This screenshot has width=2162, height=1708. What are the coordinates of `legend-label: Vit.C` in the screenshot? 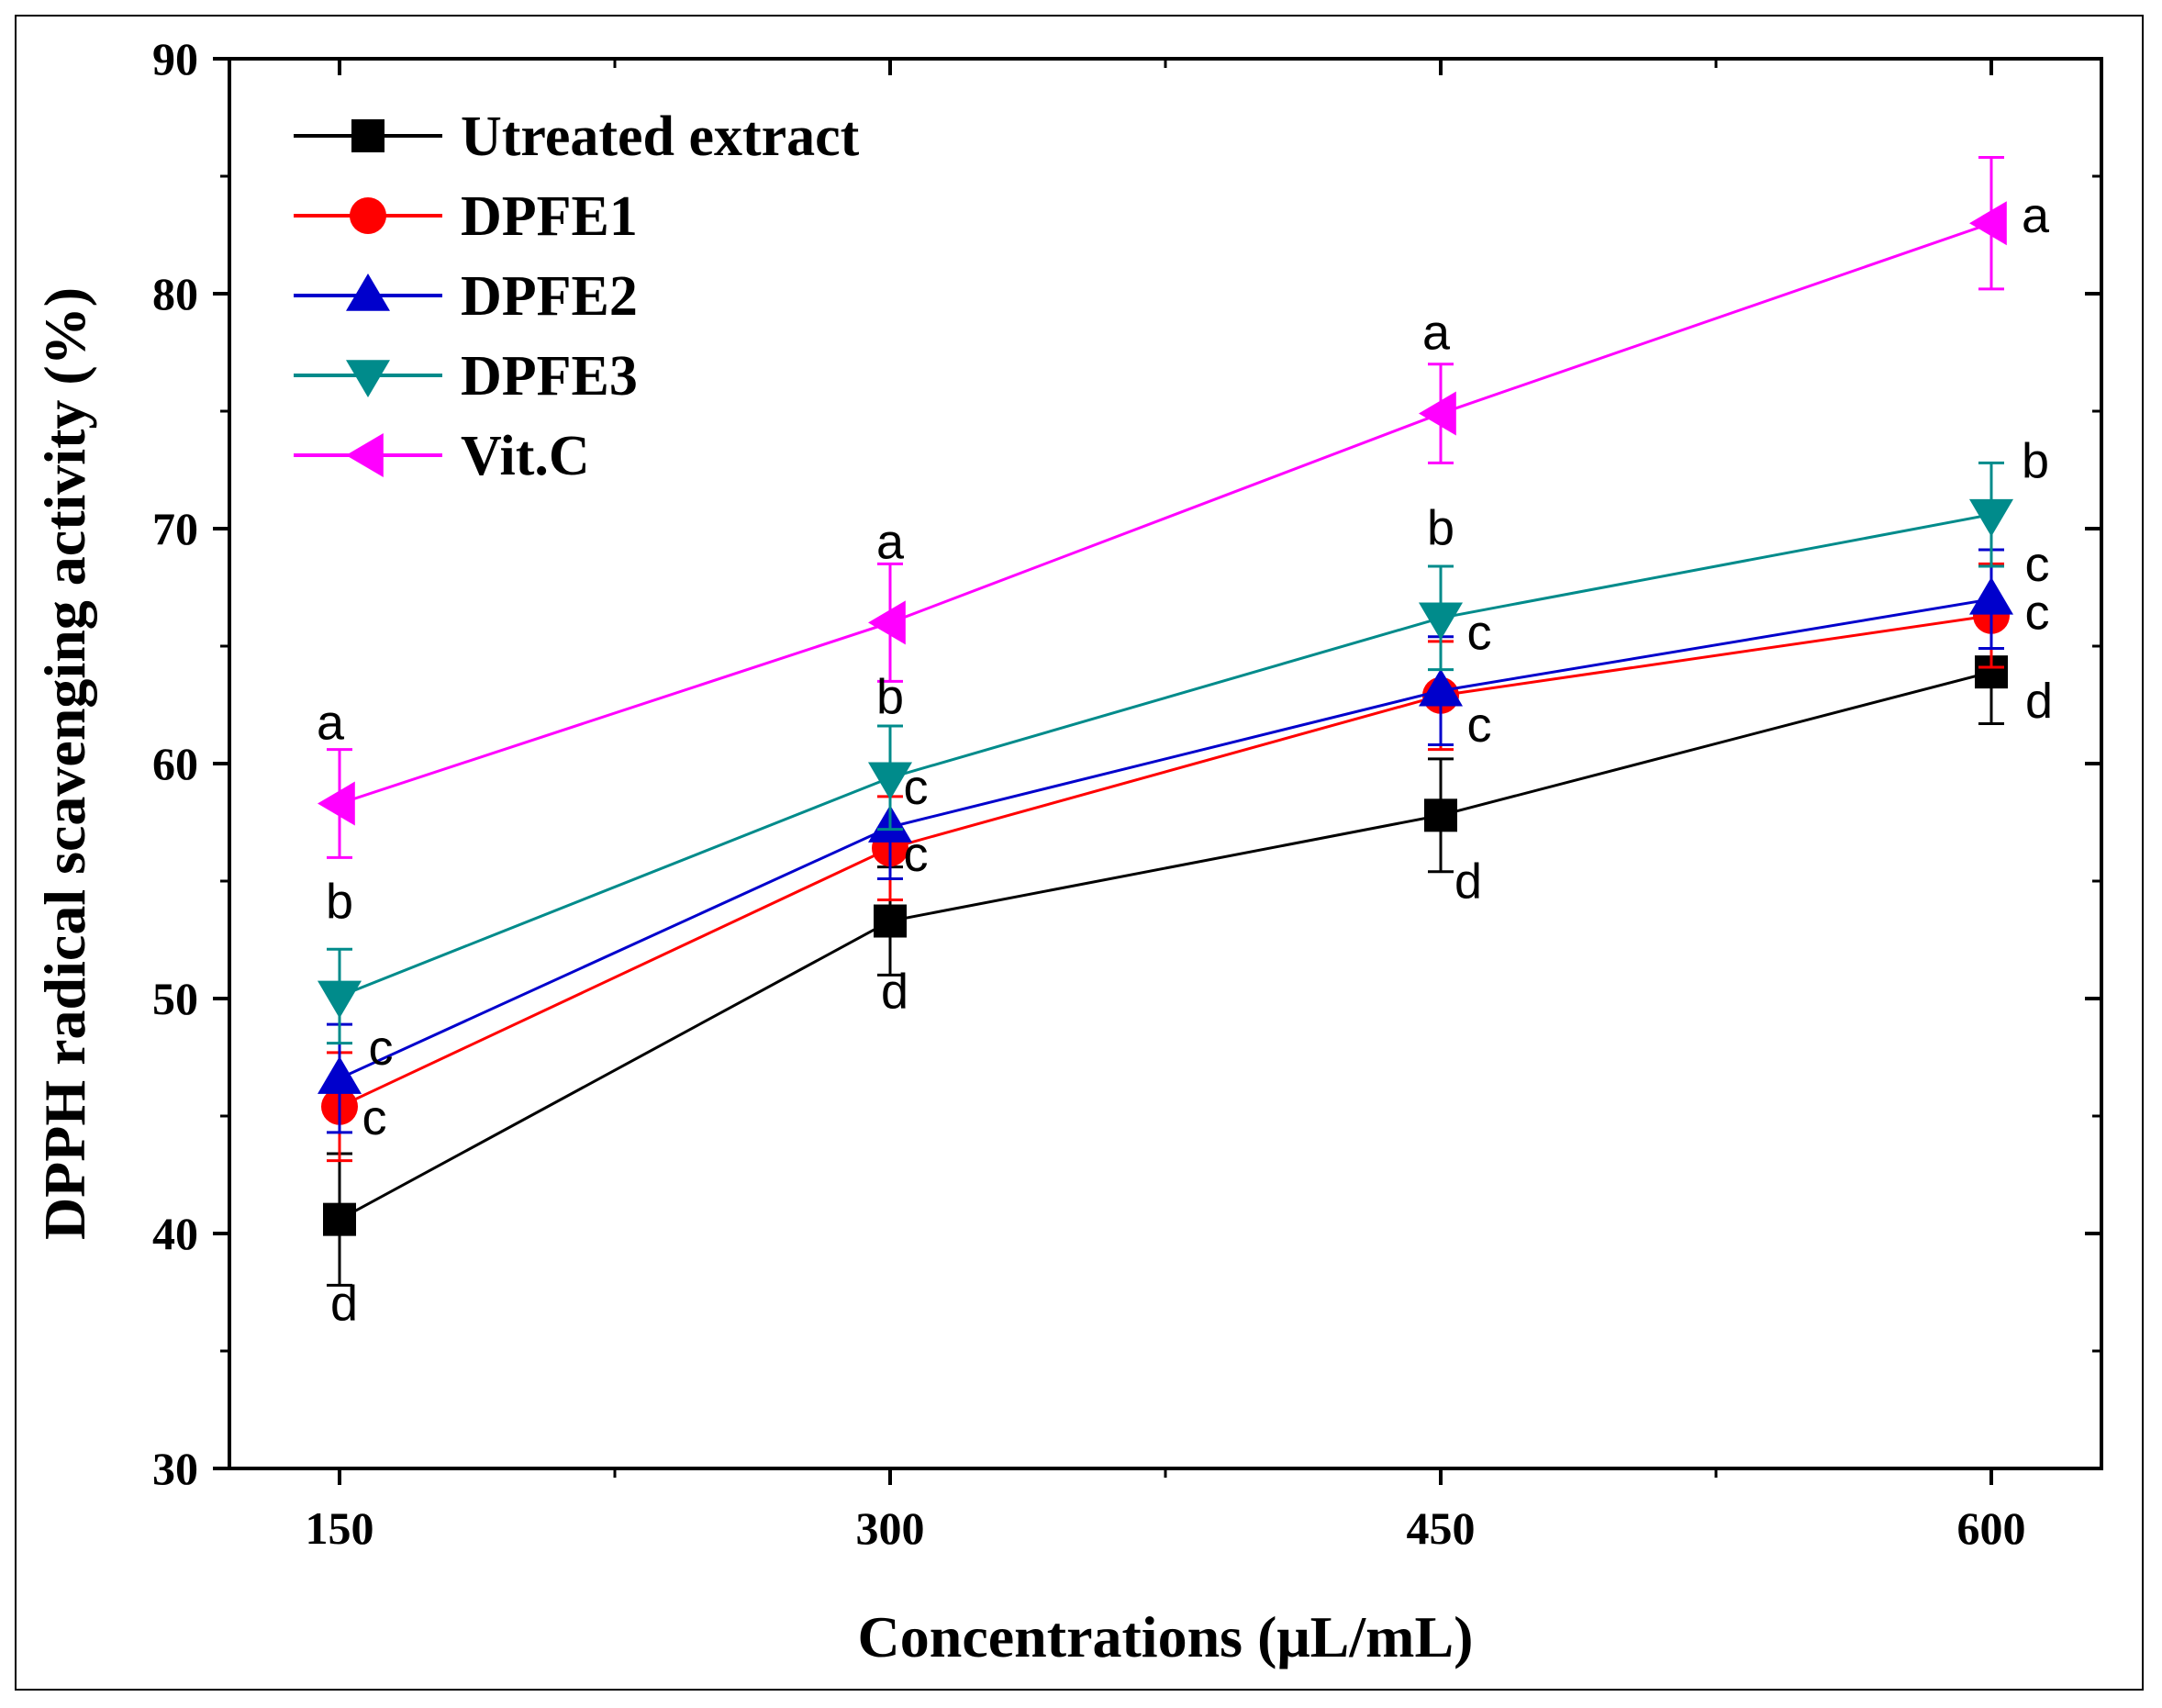 It's located at (525, 456).